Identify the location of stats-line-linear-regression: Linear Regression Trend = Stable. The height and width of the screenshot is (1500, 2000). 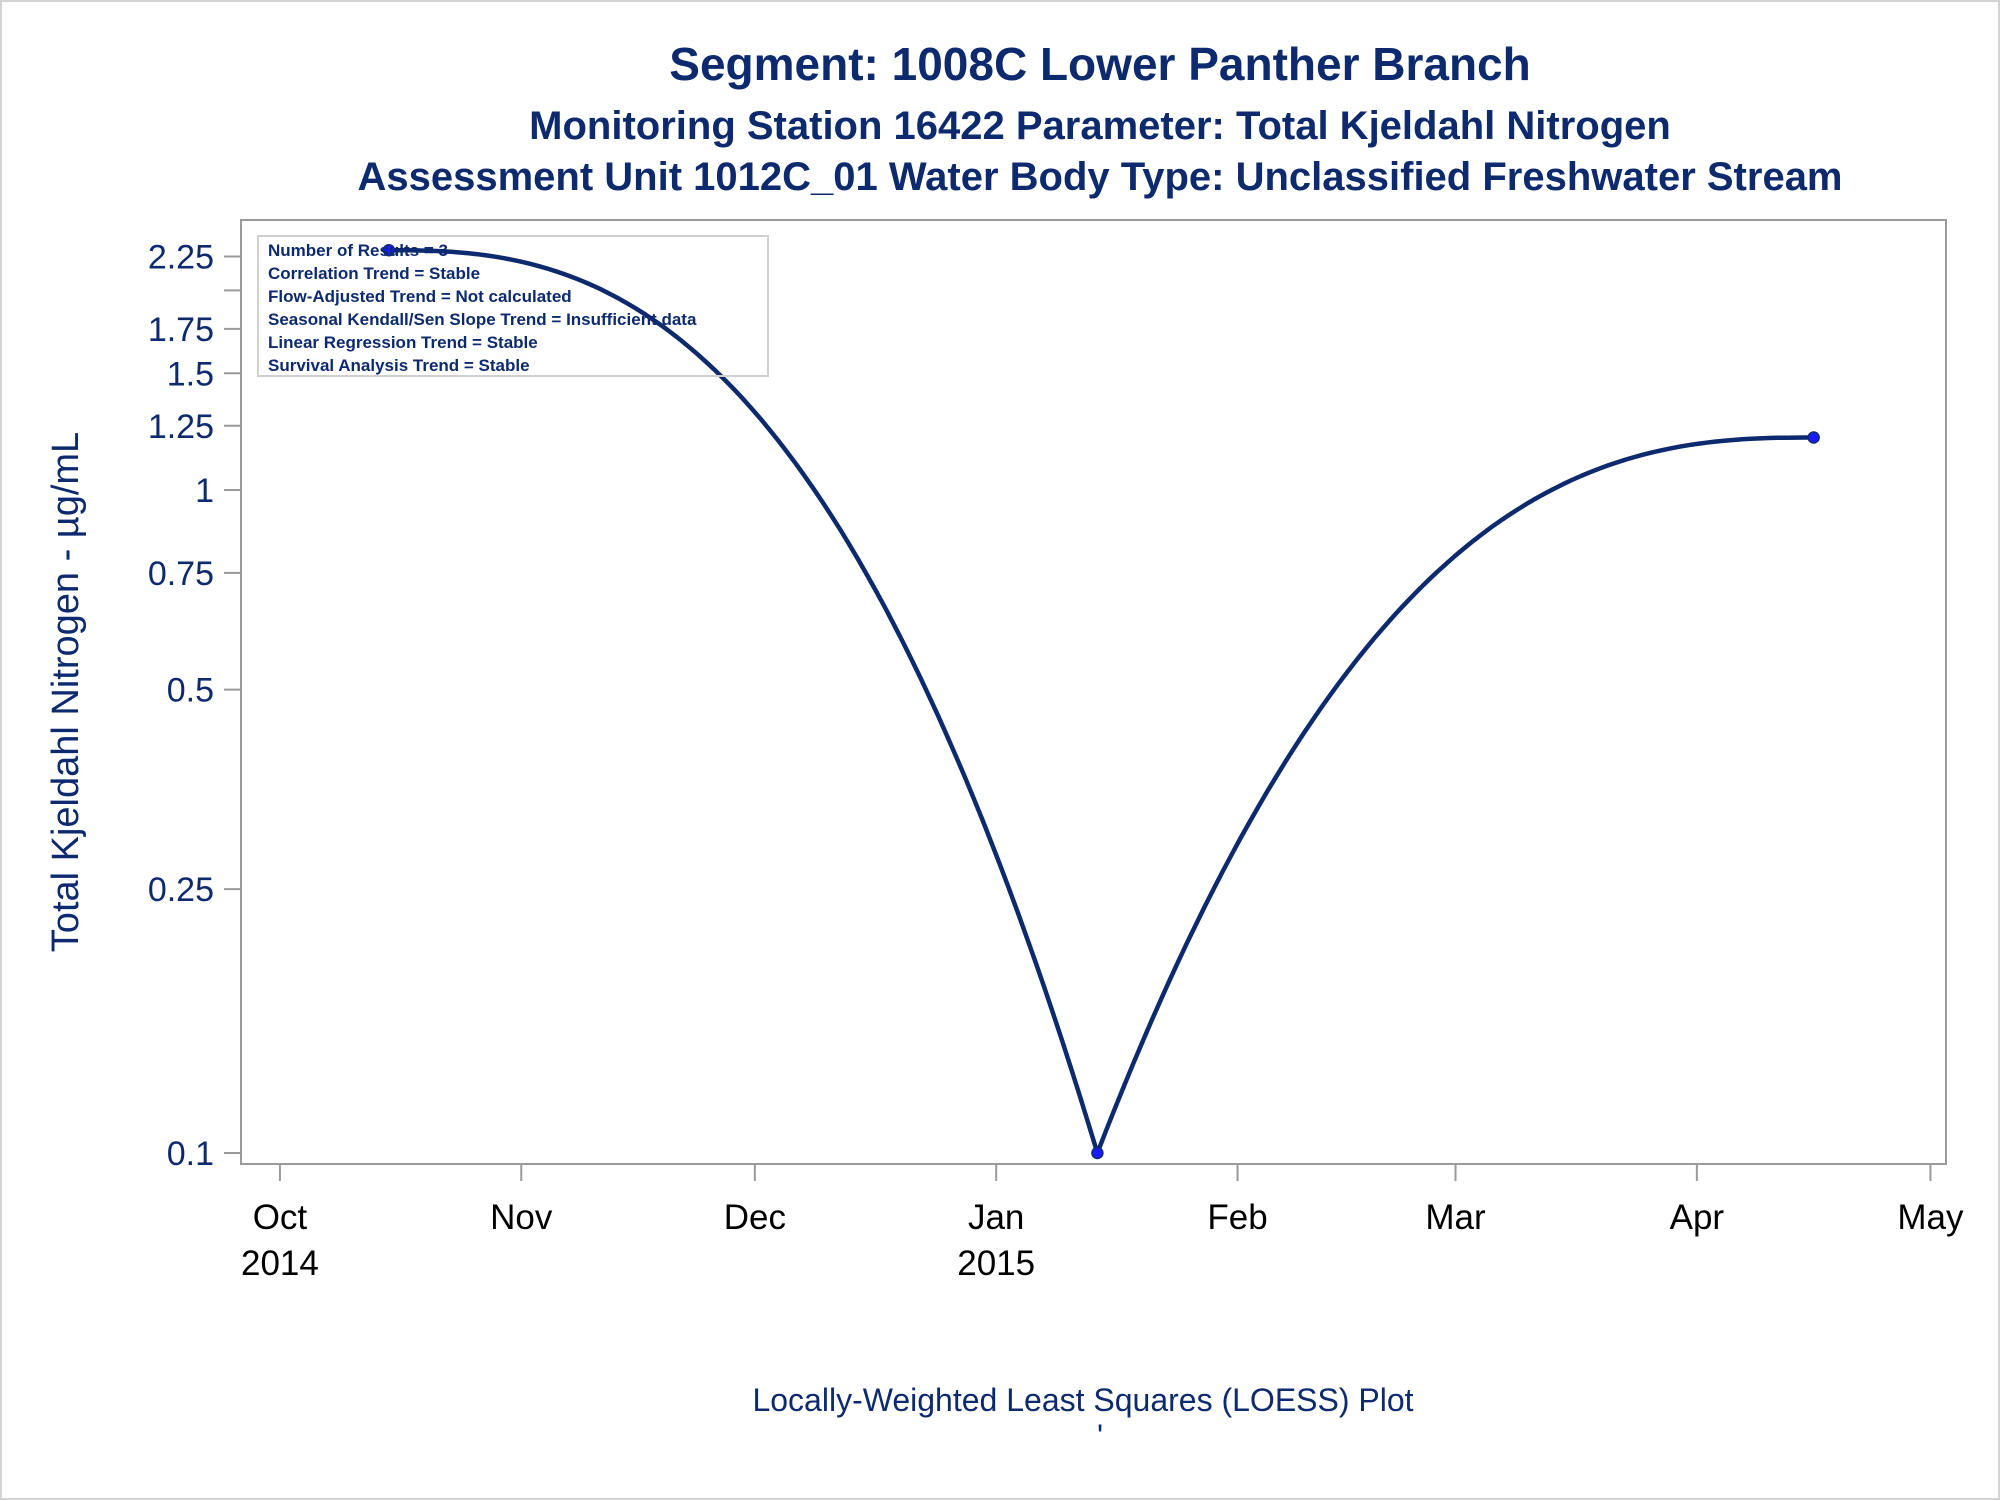
(403, 342).